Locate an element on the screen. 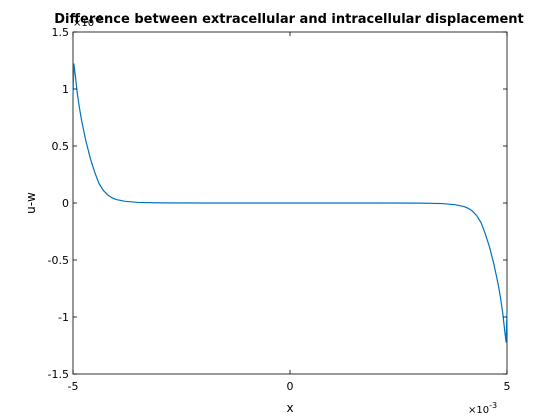  x-tick-label: -5 is located at coordinates (73, 386).